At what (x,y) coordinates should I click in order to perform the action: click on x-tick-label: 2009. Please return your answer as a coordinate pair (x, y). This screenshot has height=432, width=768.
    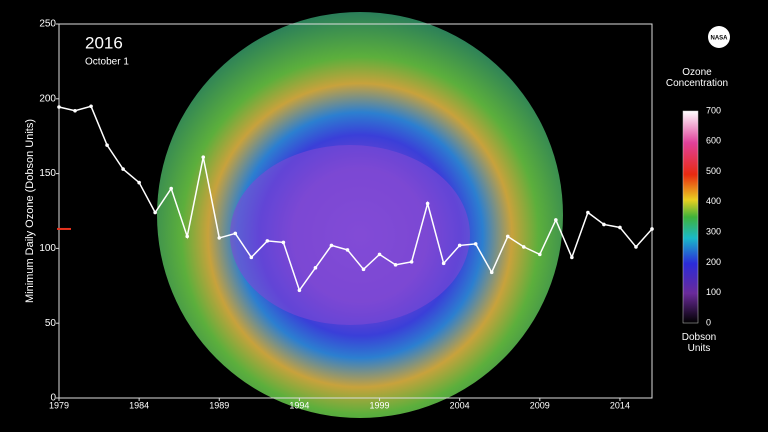
    Looking at the image, I should click on (540, 405).